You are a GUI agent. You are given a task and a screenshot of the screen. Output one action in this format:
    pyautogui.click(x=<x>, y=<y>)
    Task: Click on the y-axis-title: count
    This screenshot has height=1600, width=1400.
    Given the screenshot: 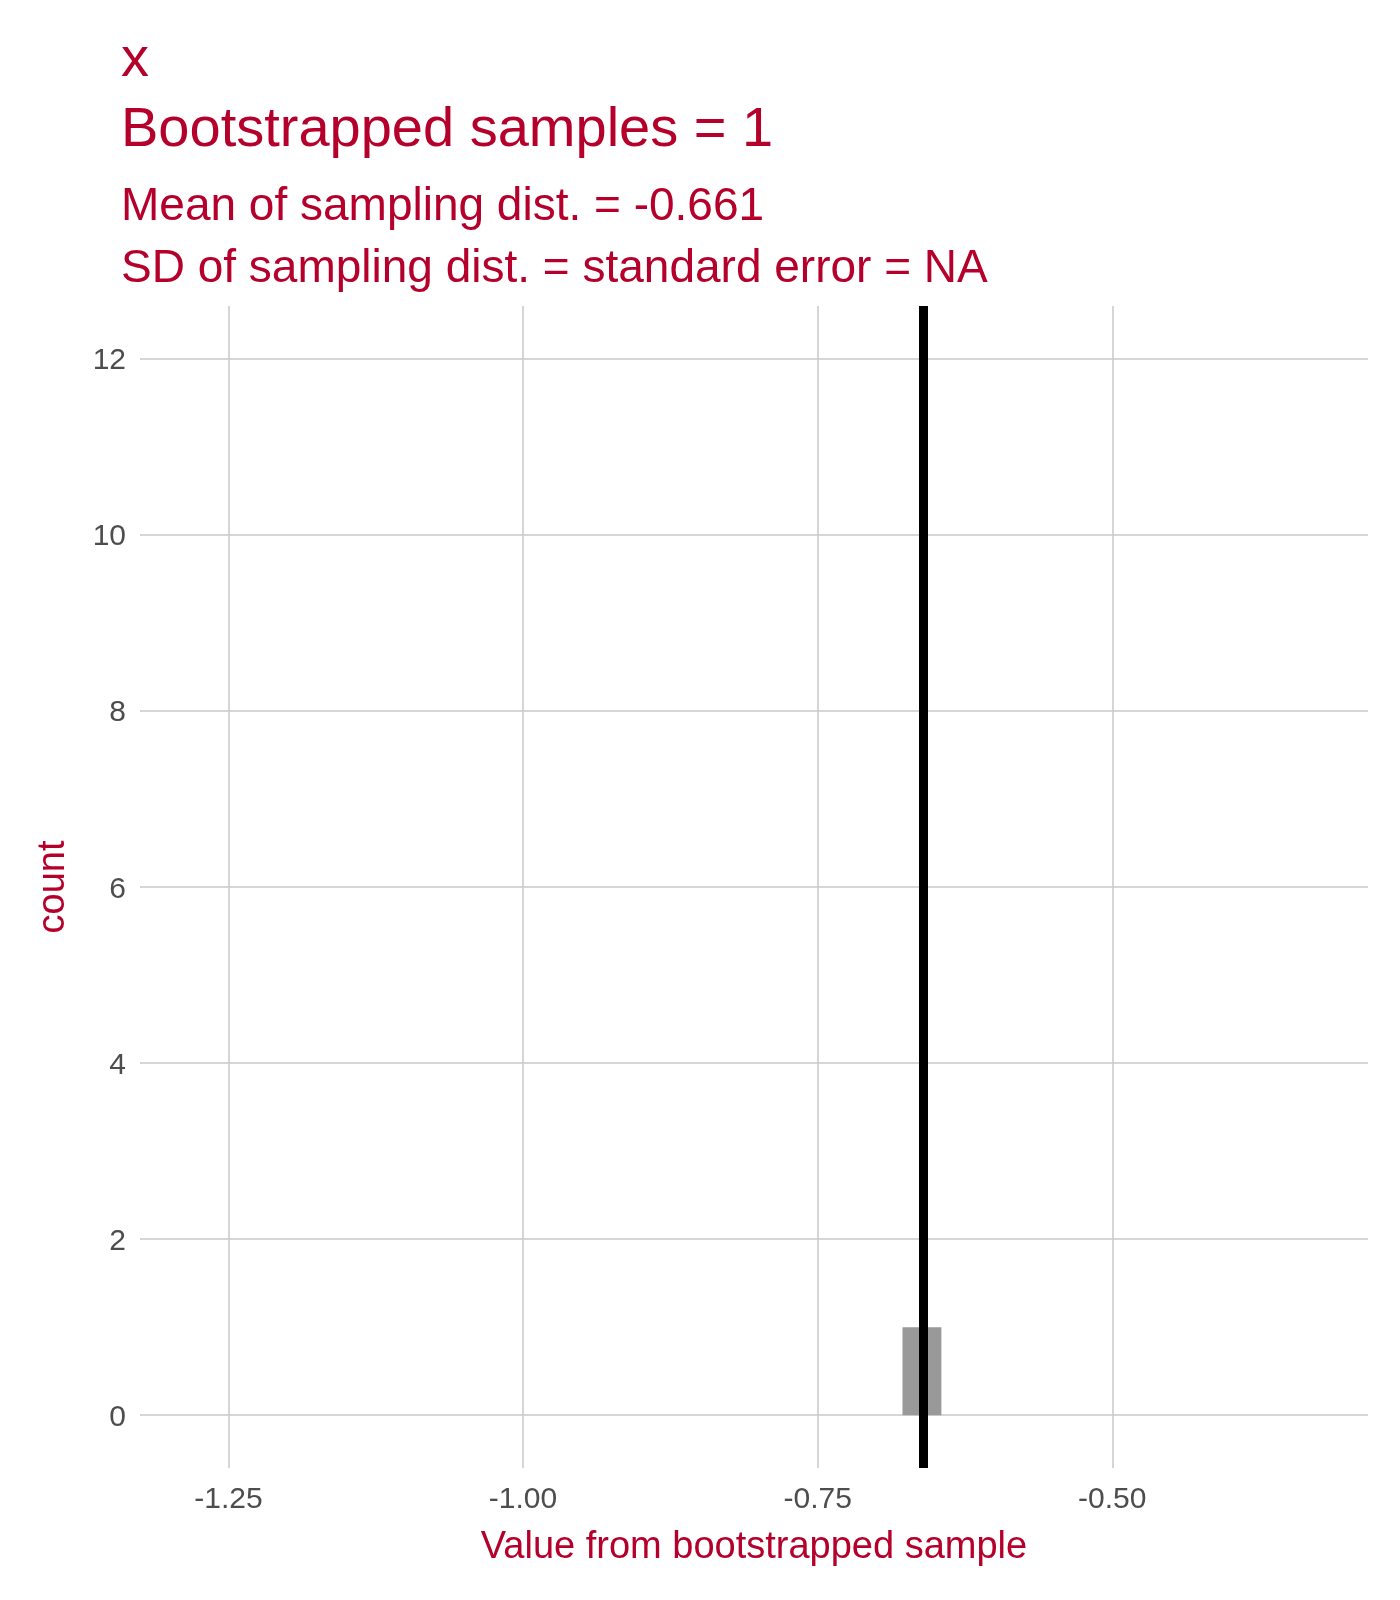 What is the action you would take?
    pyautogui.click(x=51, y=887)
    